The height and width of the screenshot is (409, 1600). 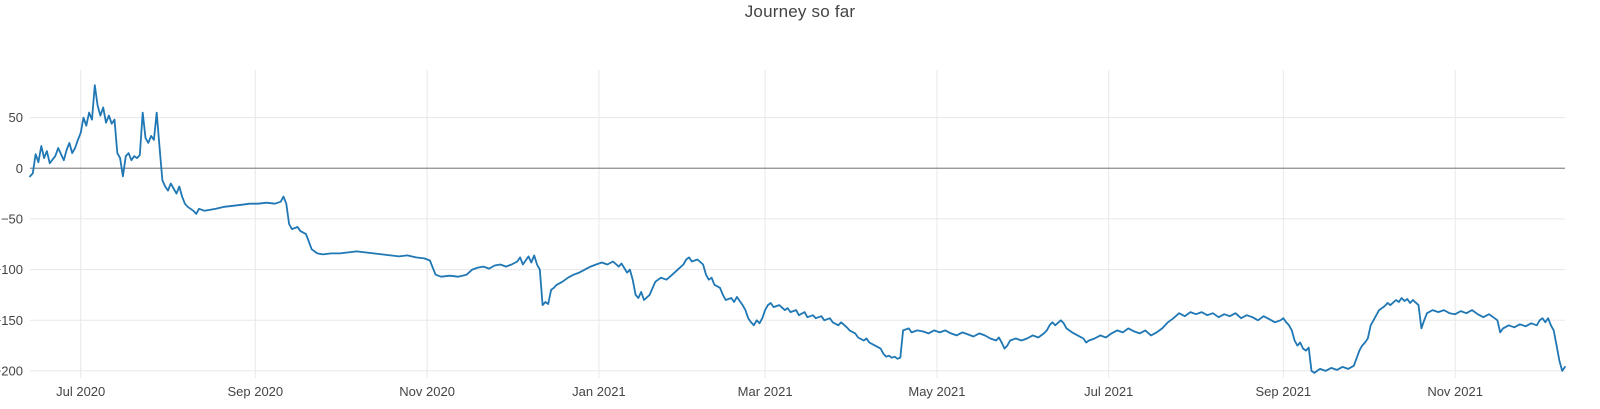 I want to click on y-tick-label: −100, so click(x=11, y=269).